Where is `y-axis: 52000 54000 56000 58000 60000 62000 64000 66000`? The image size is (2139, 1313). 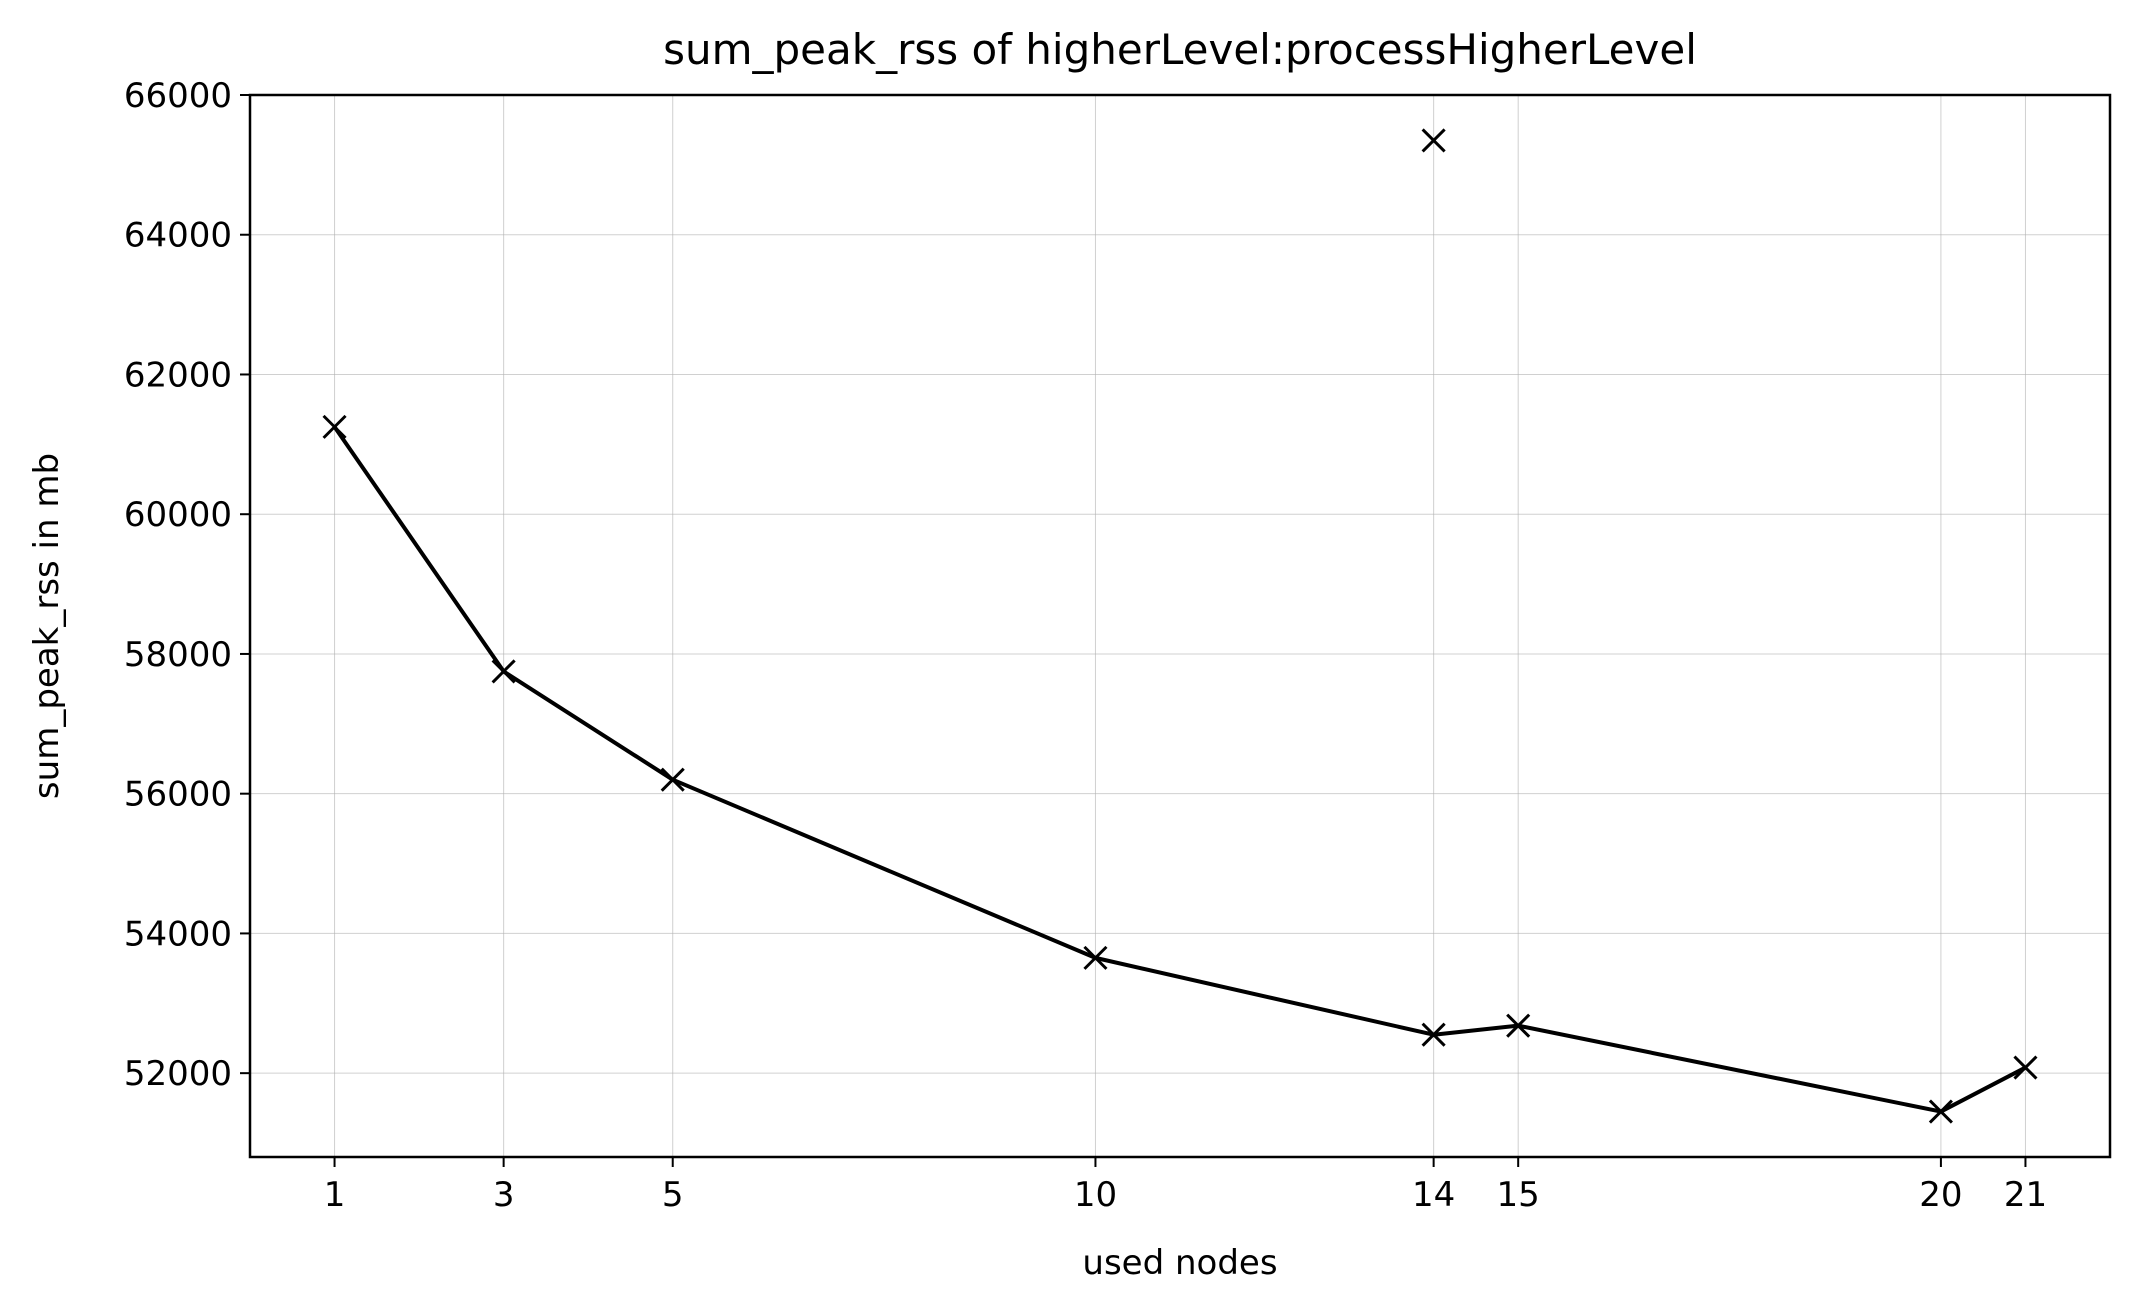
y-axis: 52000 54000 56000 58000 60000 62000 64000 66000 is located at coordinates (187, 585).